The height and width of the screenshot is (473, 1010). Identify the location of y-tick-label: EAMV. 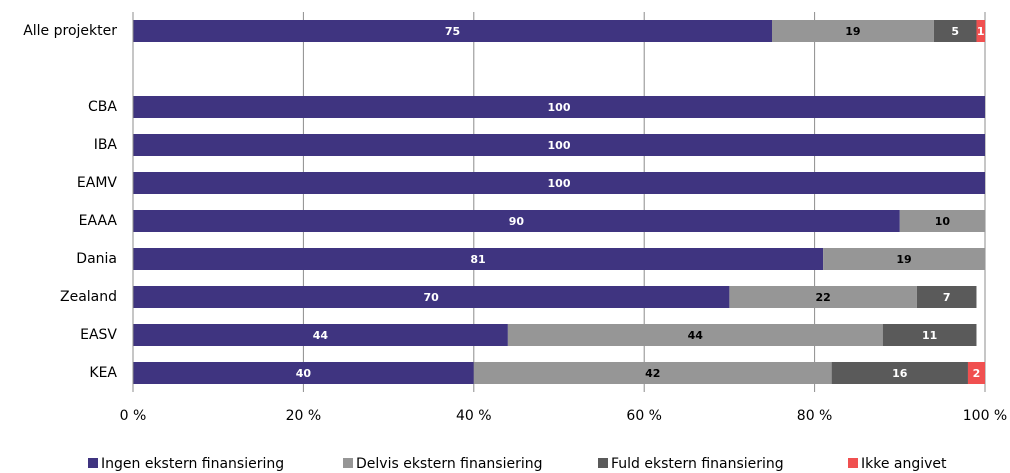
(97, 183).